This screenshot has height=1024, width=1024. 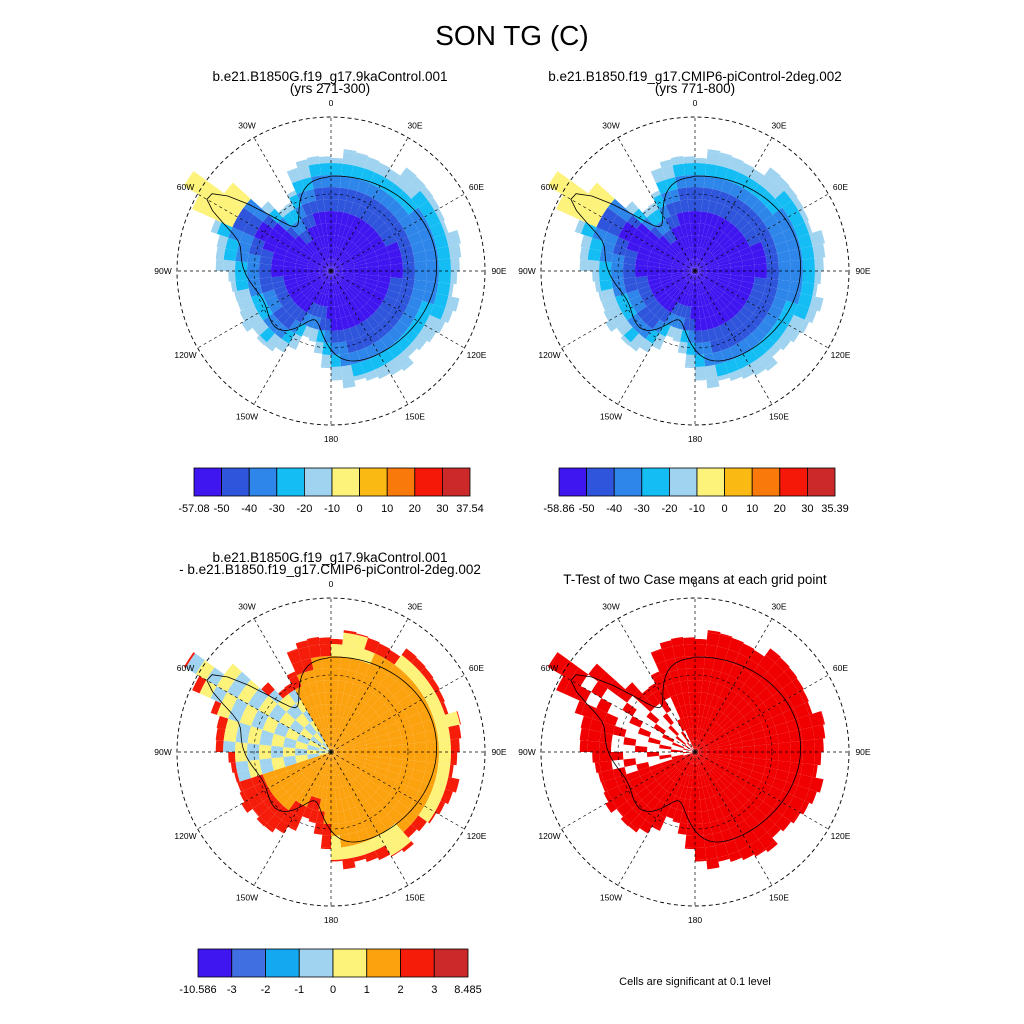 I want to click on longitude-label: 30E, so click(x=778, y=126).